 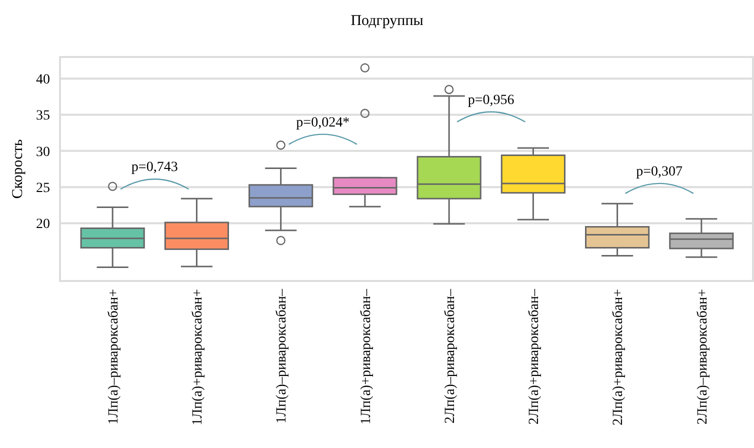 What do you see at coordinates (18, 169) in the screenshot?
I see `y-axis-title: Скорость` at bounding box center [18, 169].